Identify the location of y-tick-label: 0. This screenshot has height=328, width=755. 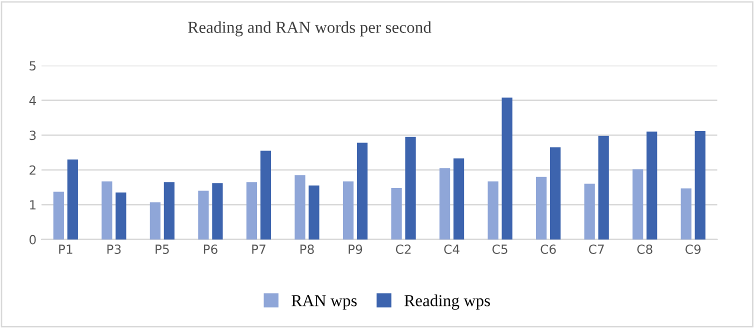
(33, 239).